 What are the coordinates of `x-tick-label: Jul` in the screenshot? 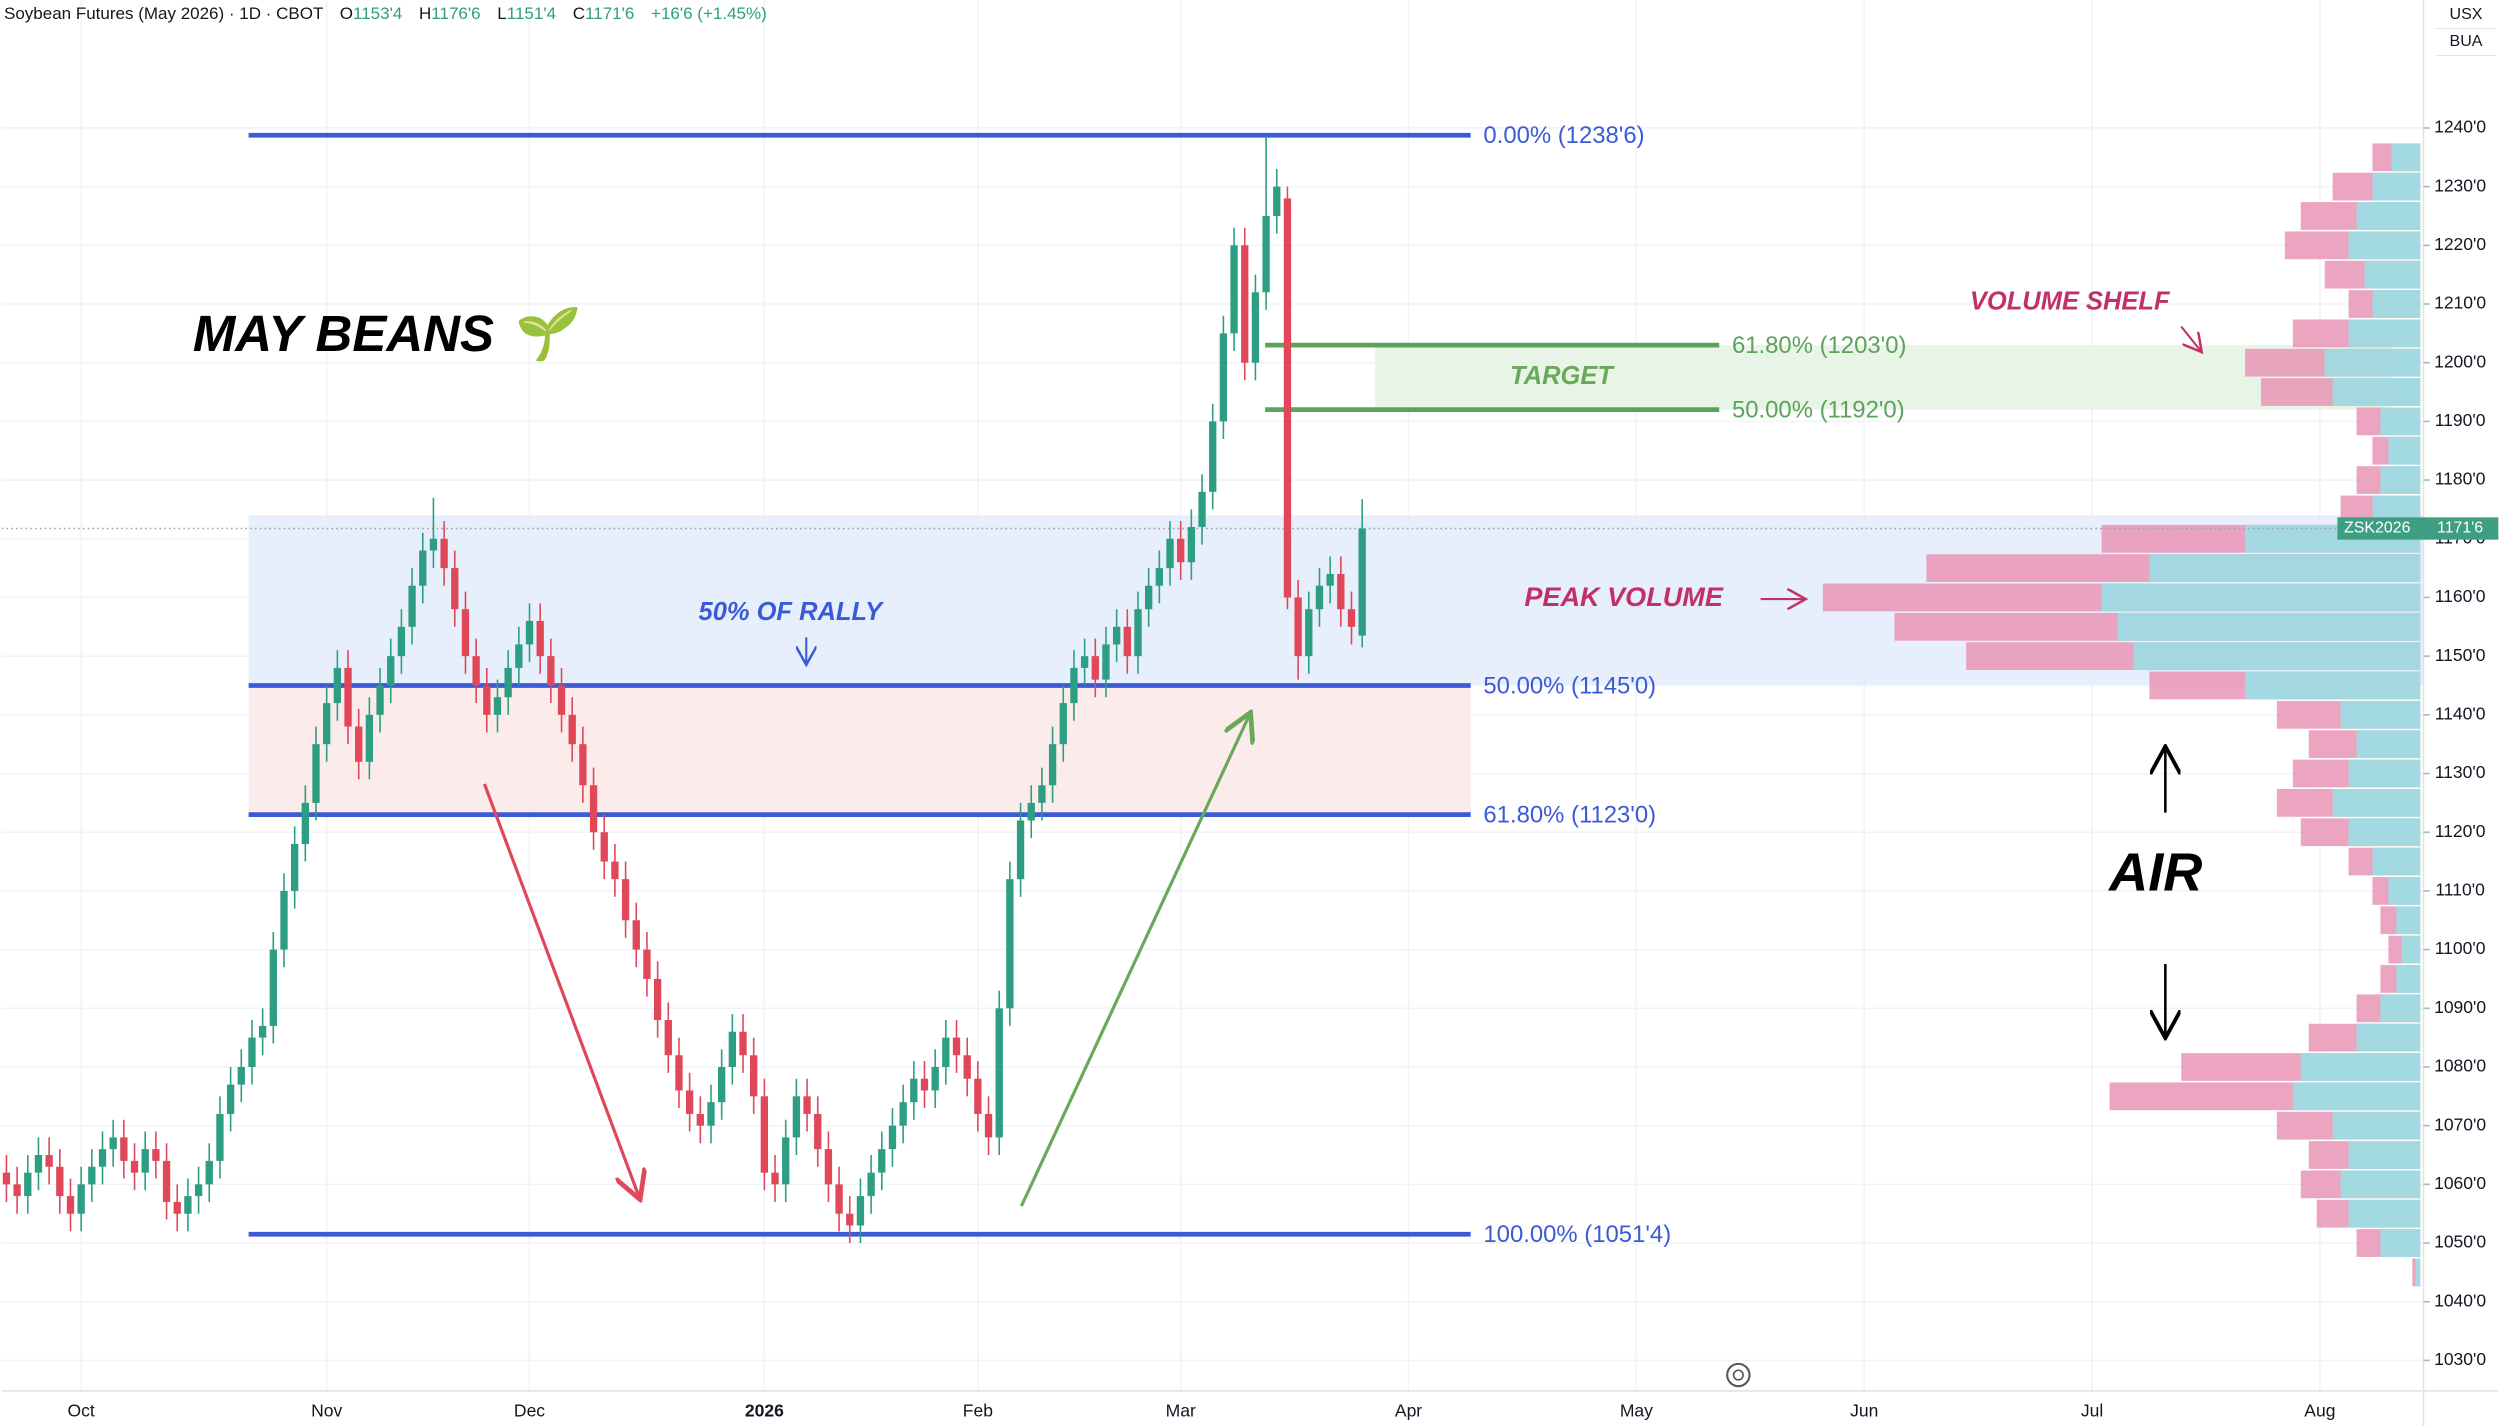 It's located at (2092, 1410).